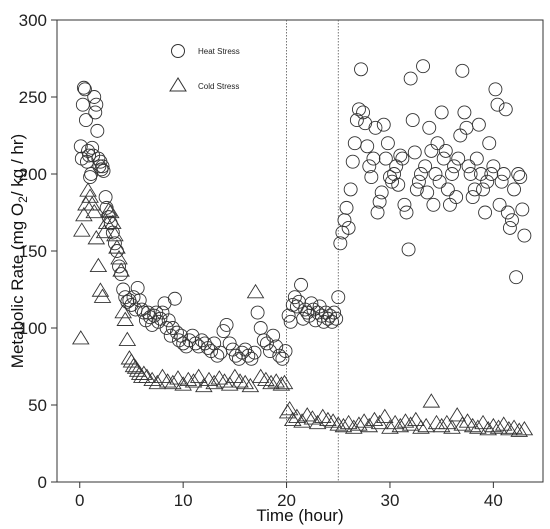 Image resolution: width=550 pixels, height=529 pixels. Describe the element at coordinates (218, 86) in the screenshot. I see `legend-cold-stress-label: Cold Stress` at that location.